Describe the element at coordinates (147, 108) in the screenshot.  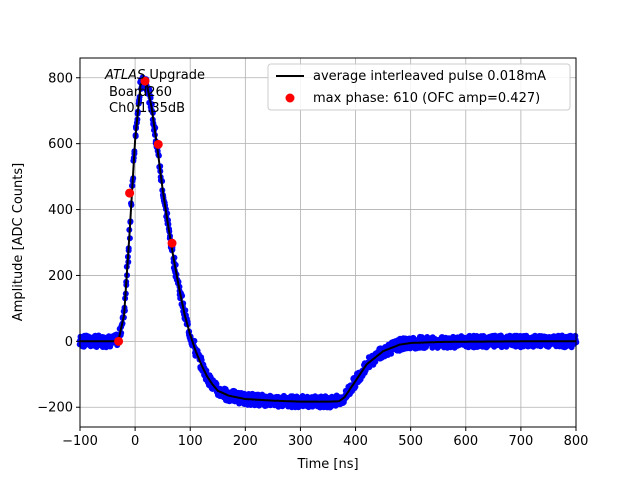
I see `annotation-line-3: Ch0:1.35dB` at that location.